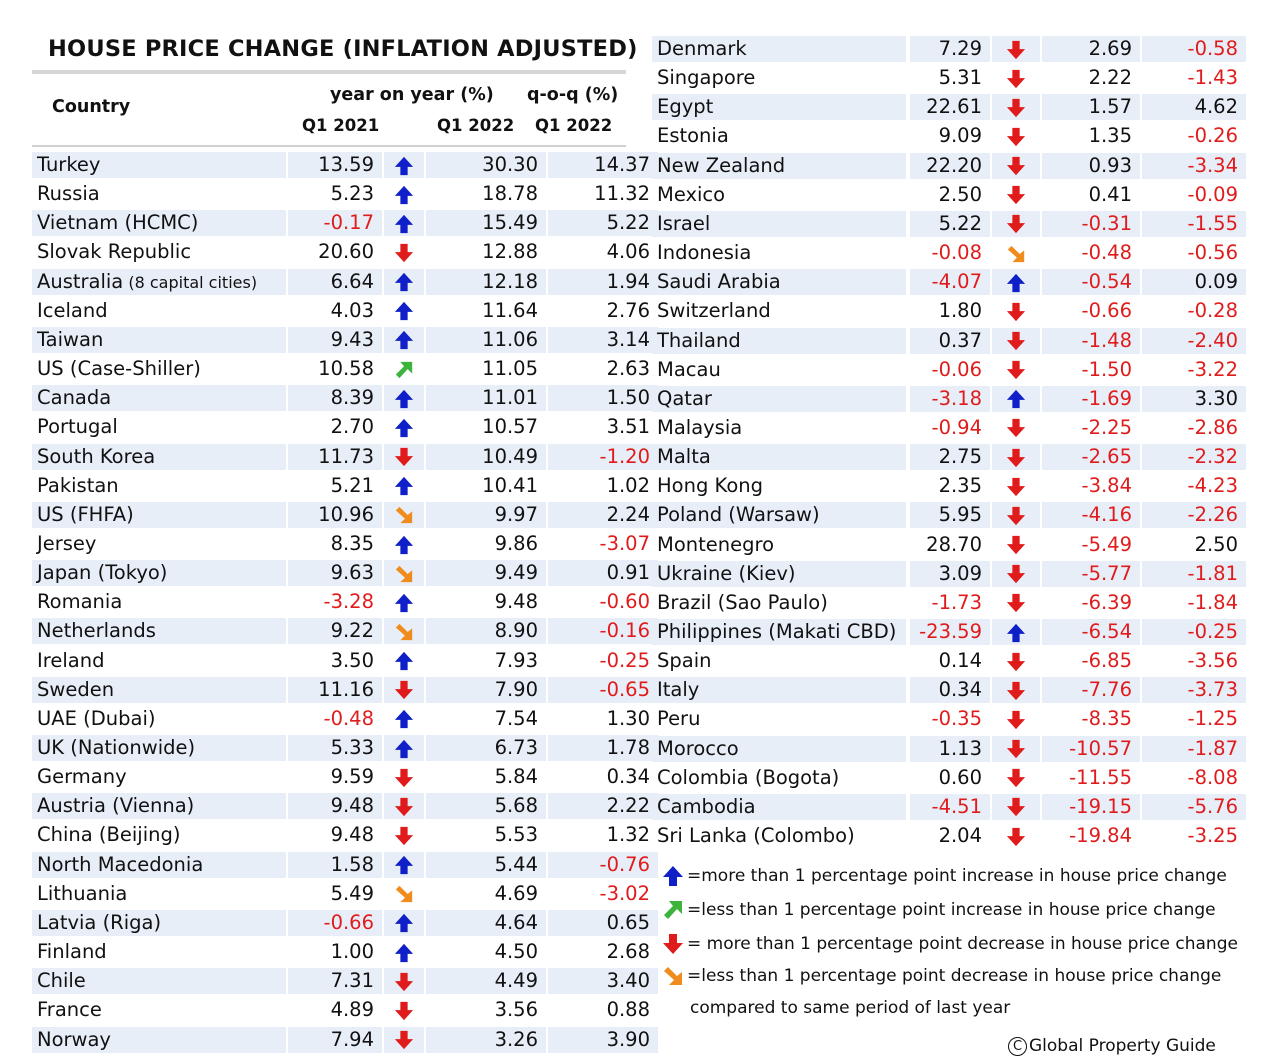  I want to click on yoy-2021-value: 0.34, so click(950, 690).